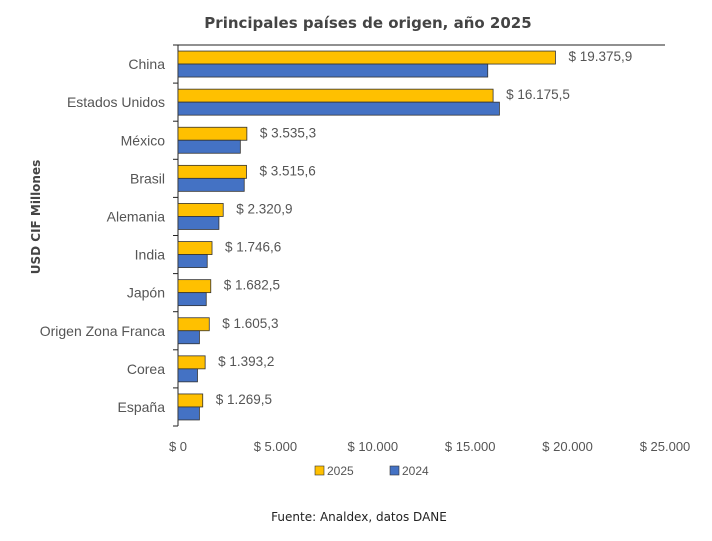  What do you see at coordinates (264, 208) in the screenshot?
I see `data-label: $ 2.320,9` at bounding box center [264, 208].